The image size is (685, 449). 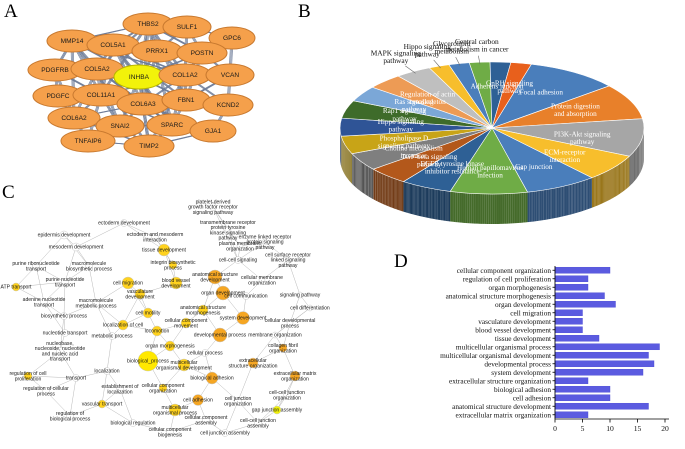 I want to click on ppi-node-timp2: TIMP2, so click(x=149, y=146).